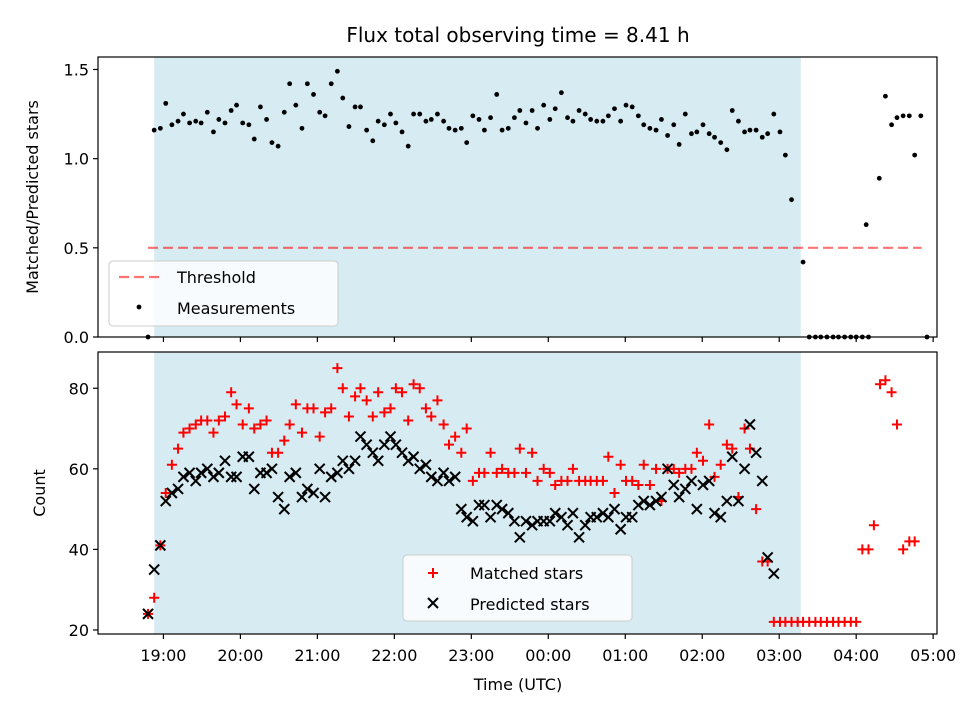 This screenshot has height=720, width=960. I want to click on x-tick-label: 02:00, so click(702, 655).